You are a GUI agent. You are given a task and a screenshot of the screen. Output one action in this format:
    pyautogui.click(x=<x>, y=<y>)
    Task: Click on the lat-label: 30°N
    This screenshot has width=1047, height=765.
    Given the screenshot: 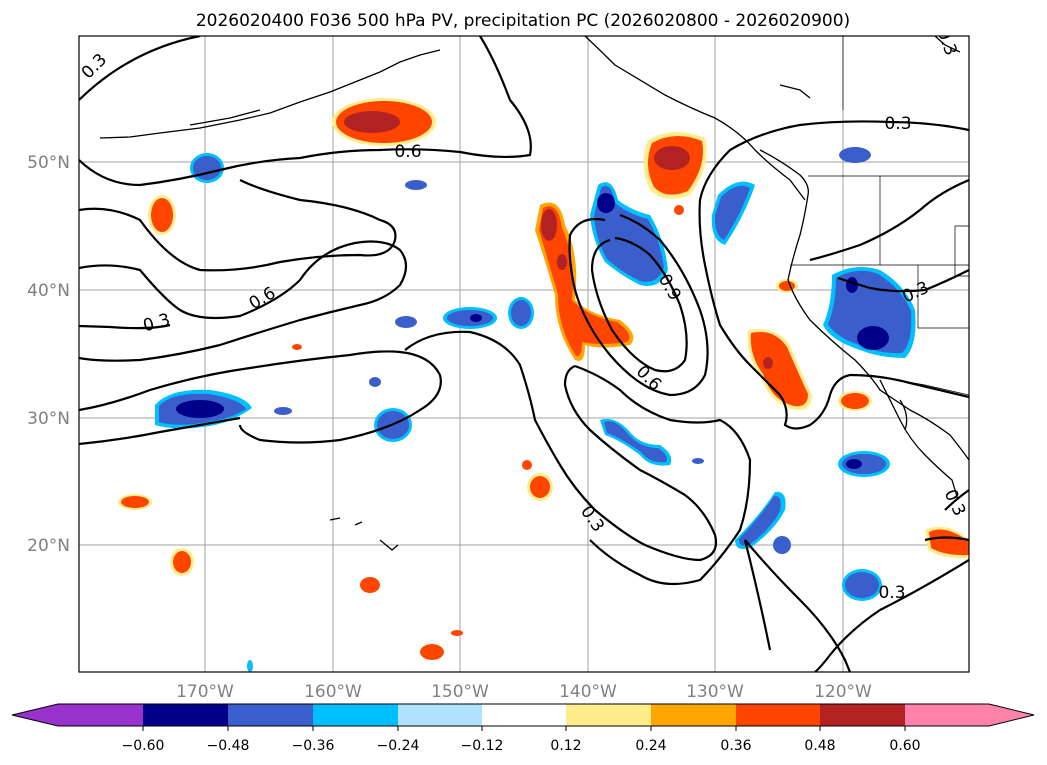 What is the action you would take?
    pyautogui.click(x=48, y=419)
    